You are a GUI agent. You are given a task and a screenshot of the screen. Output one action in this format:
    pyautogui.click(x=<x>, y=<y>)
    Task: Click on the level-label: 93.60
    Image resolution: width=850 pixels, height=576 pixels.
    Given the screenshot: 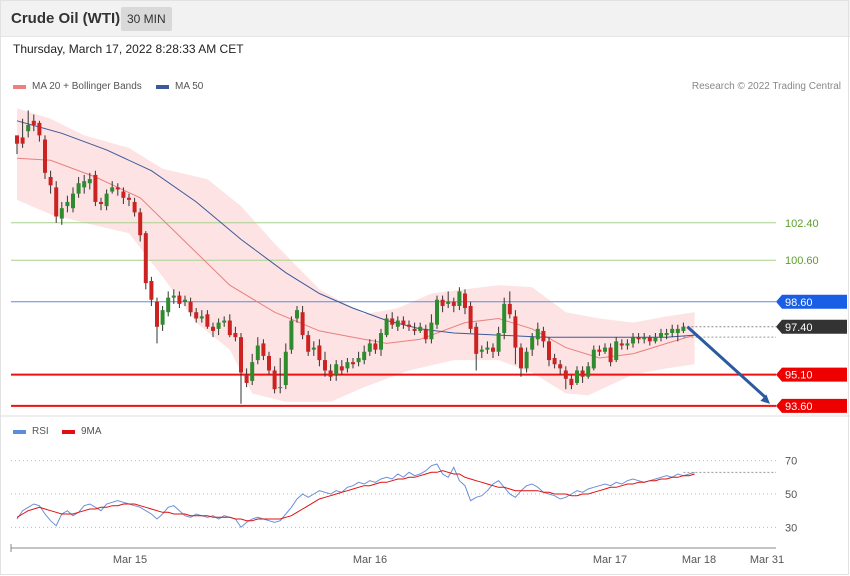 What is the action you would take?
    pyautogui.click(x=799, y=407)
    